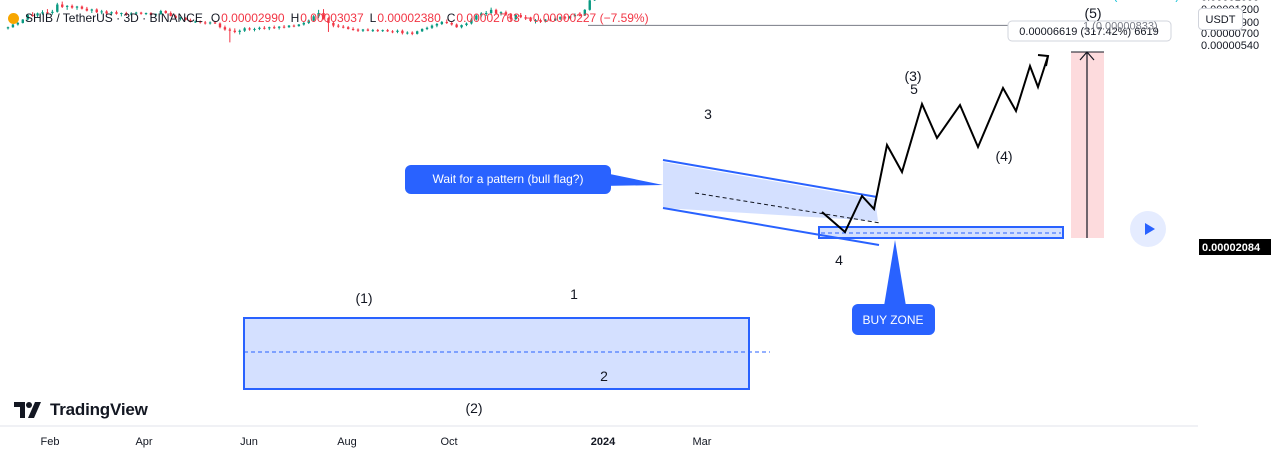 The image size is (1273, 464). Describe the element at coordinates (914, 89) in the screenshot. I see `wave-label: 5` at that location.